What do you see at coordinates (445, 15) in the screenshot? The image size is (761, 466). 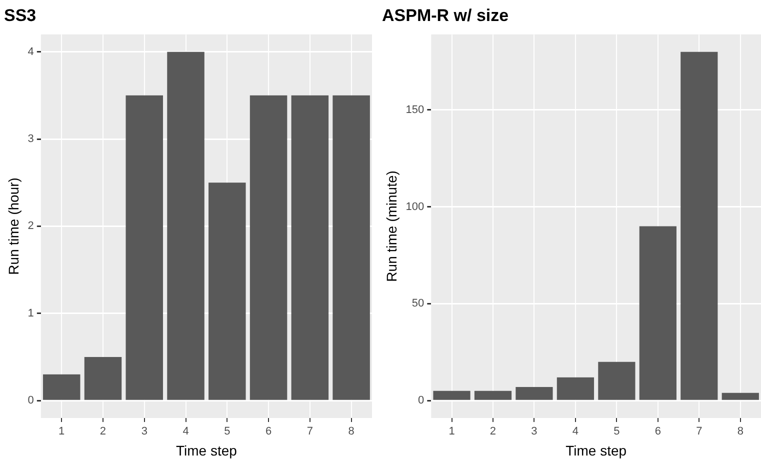 I see `chart-title: ASPM-R w/ size` at bounding box center [445, 15].